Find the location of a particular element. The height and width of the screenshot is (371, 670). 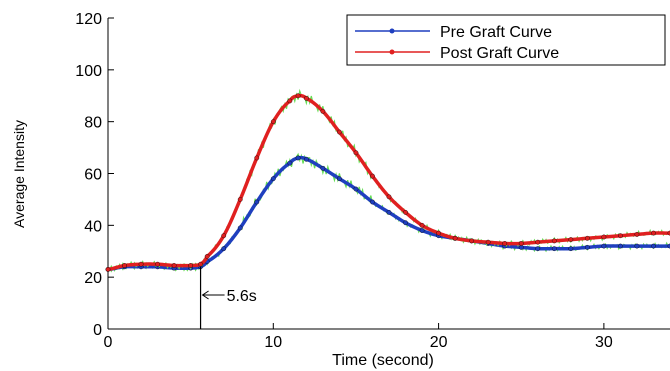

legend-marker-post is located at coordinates (392, 52).